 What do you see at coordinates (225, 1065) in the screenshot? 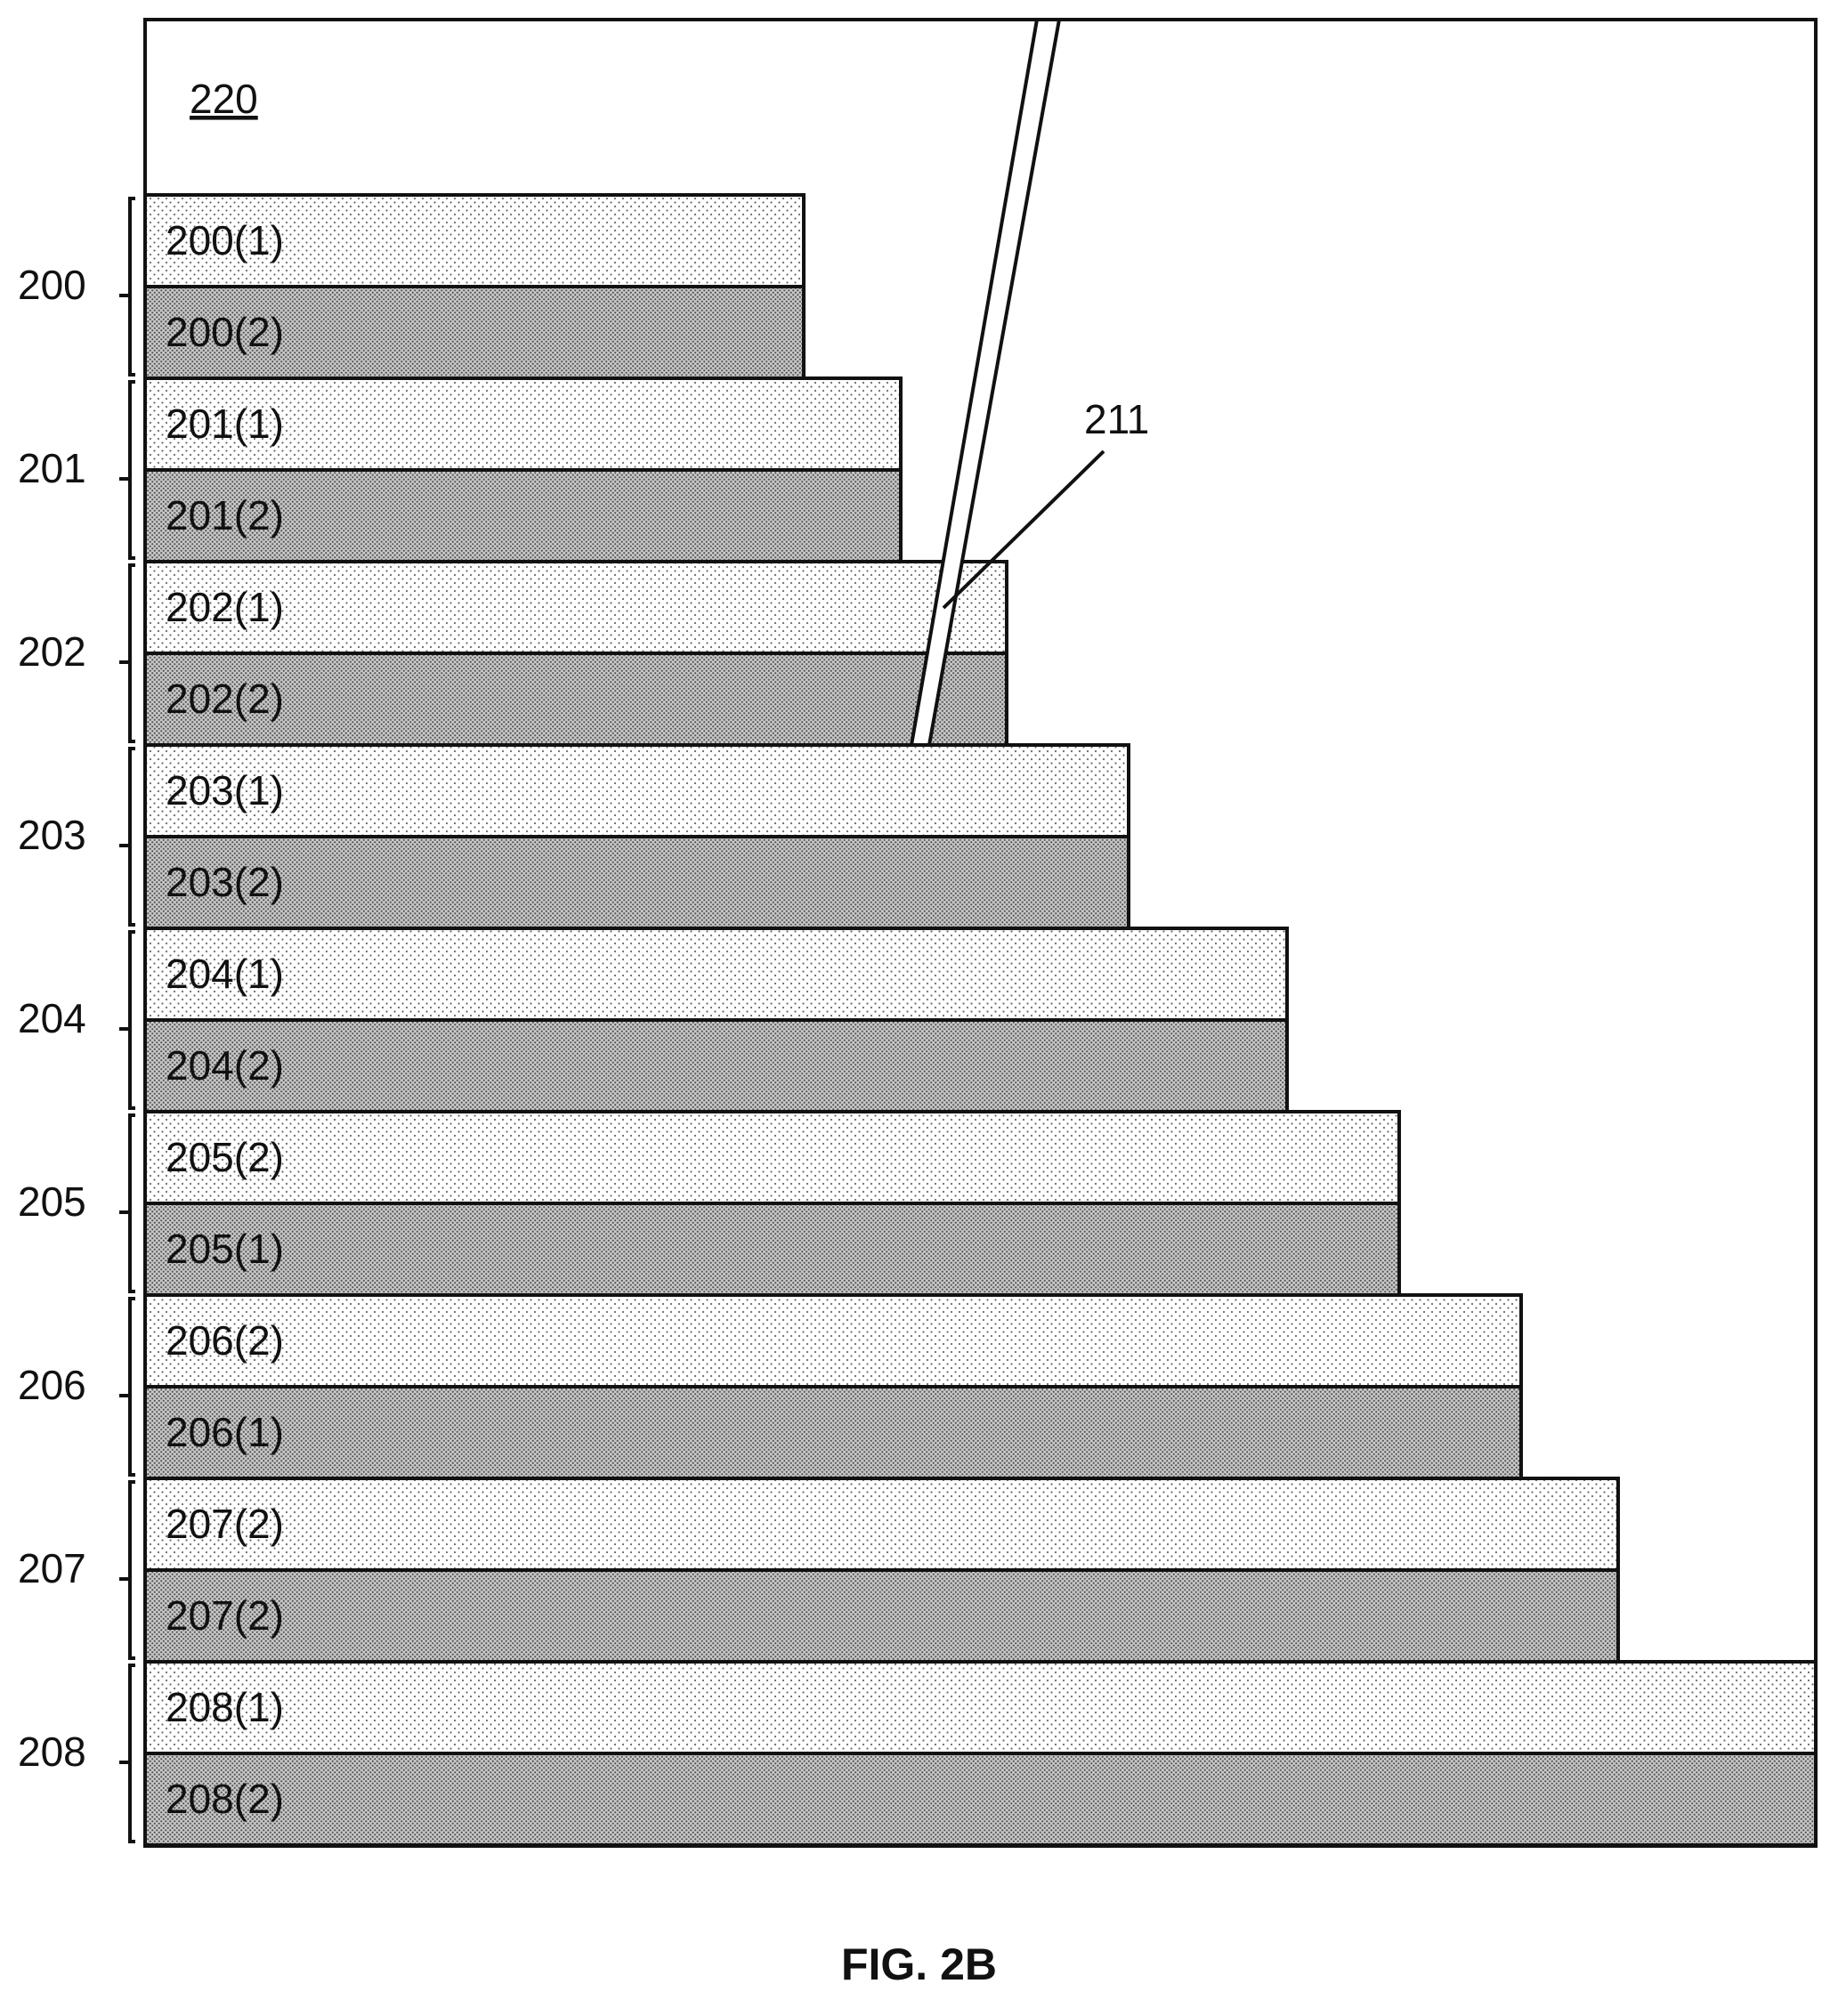
I see `layer-label: 204(2)` at bounding box center [225, 1065].